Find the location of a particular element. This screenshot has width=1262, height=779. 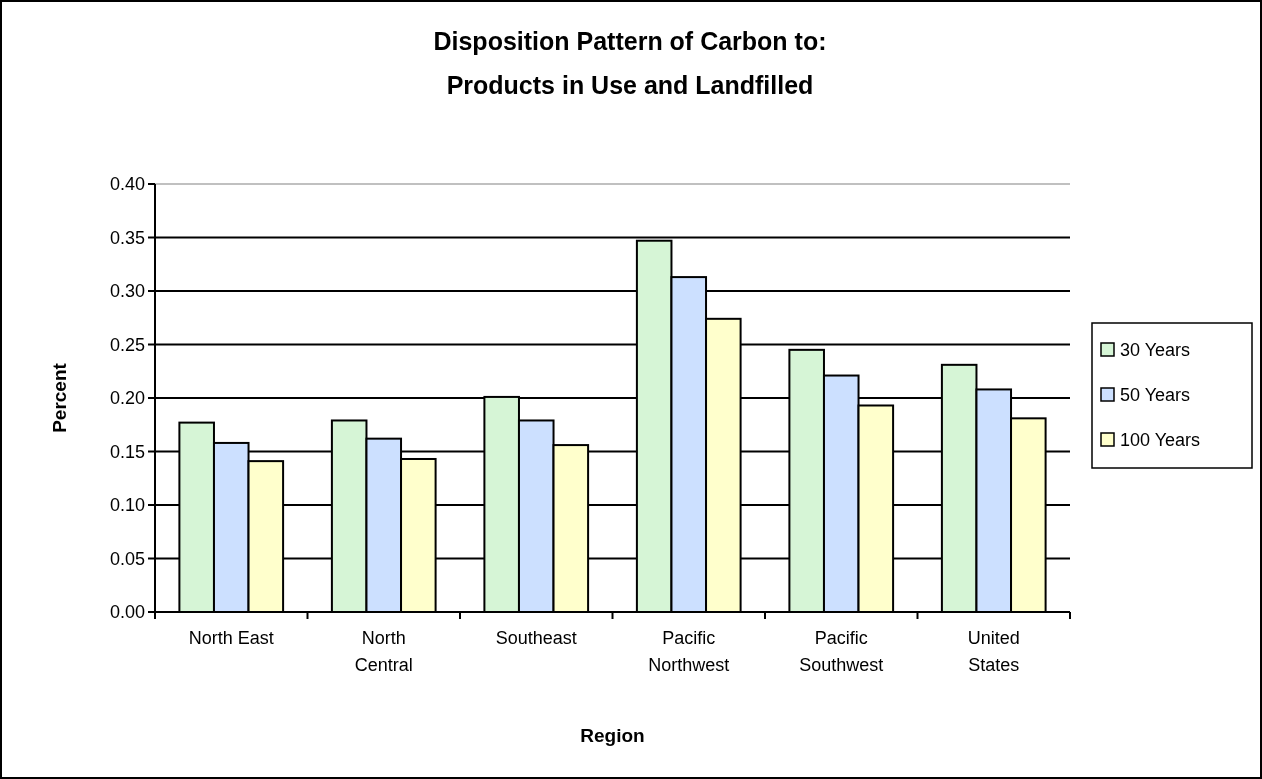

y-tick-label: 0.20 is located at coordinates (127, 398).